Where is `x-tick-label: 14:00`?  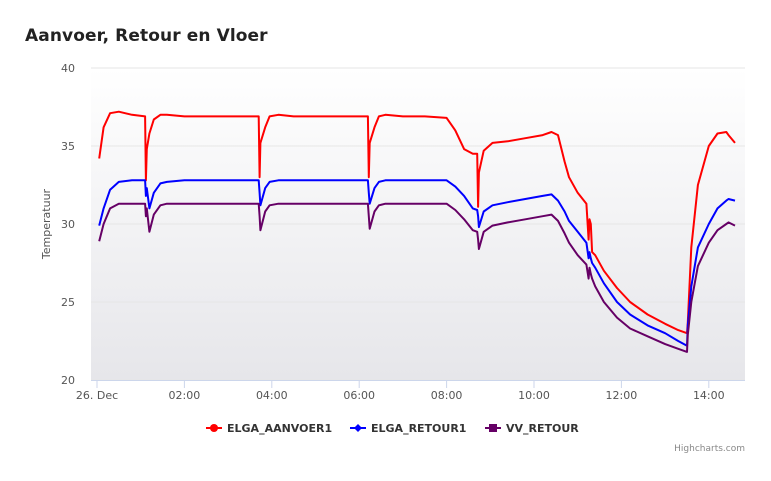 x-tick-label: 14:00 is located at coordinates (709, 395).